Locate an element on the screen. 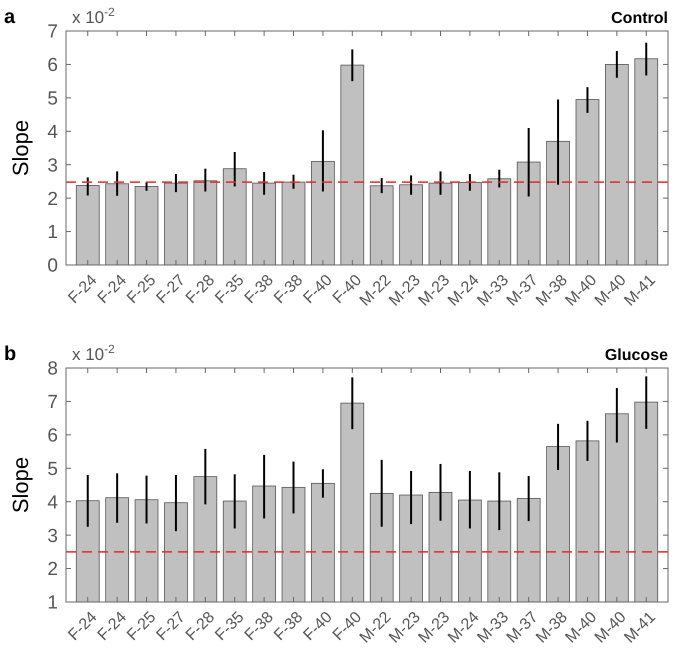  text: a is located at coordinates (10, 17).